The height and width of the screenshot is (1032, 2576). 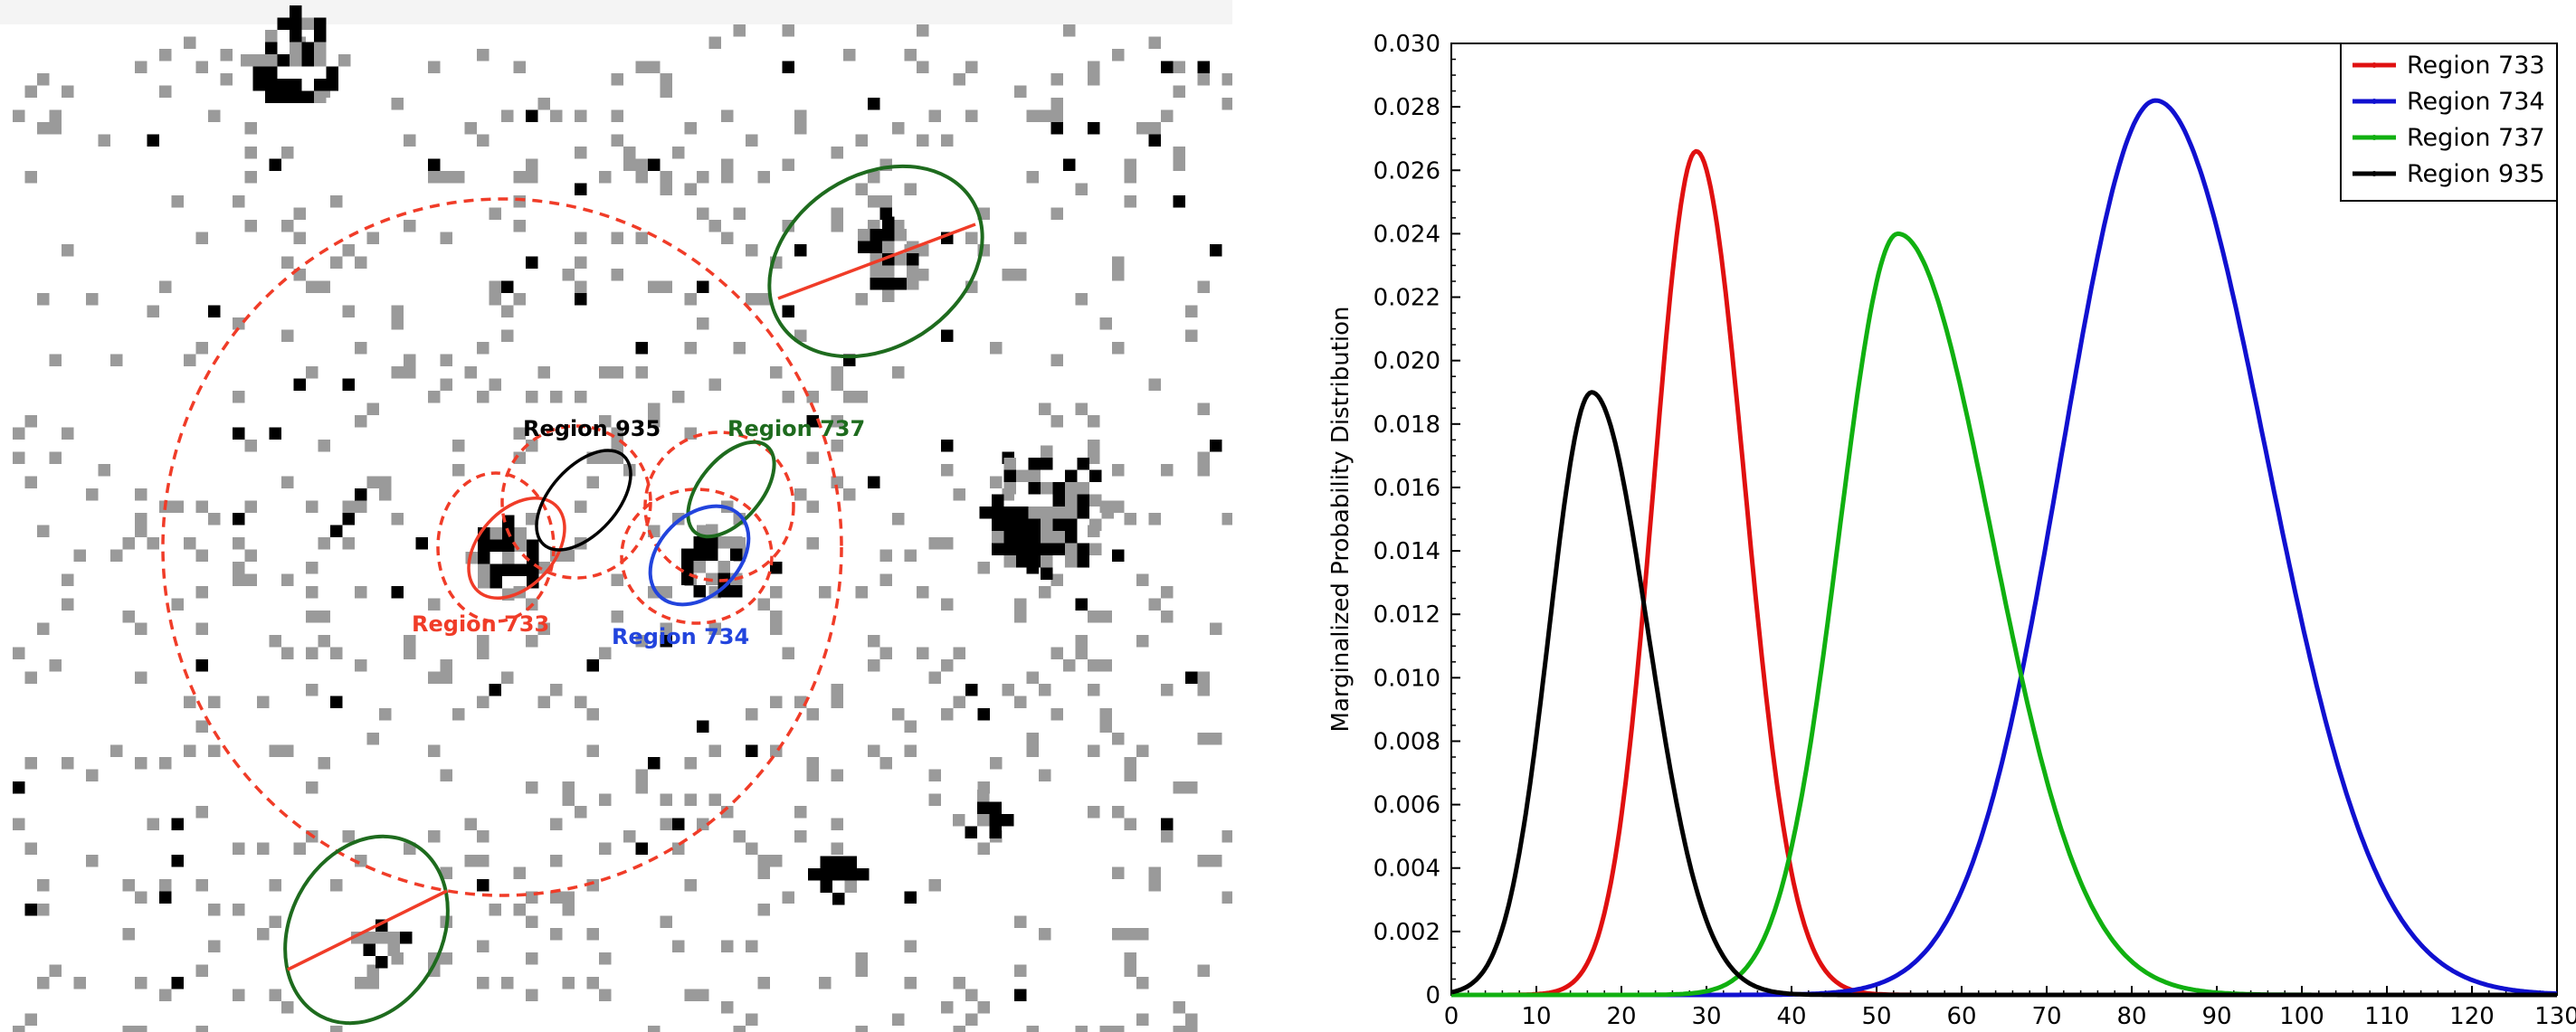 I want to click on green-ellipse-bottom-left, so click(x=367, y=930).